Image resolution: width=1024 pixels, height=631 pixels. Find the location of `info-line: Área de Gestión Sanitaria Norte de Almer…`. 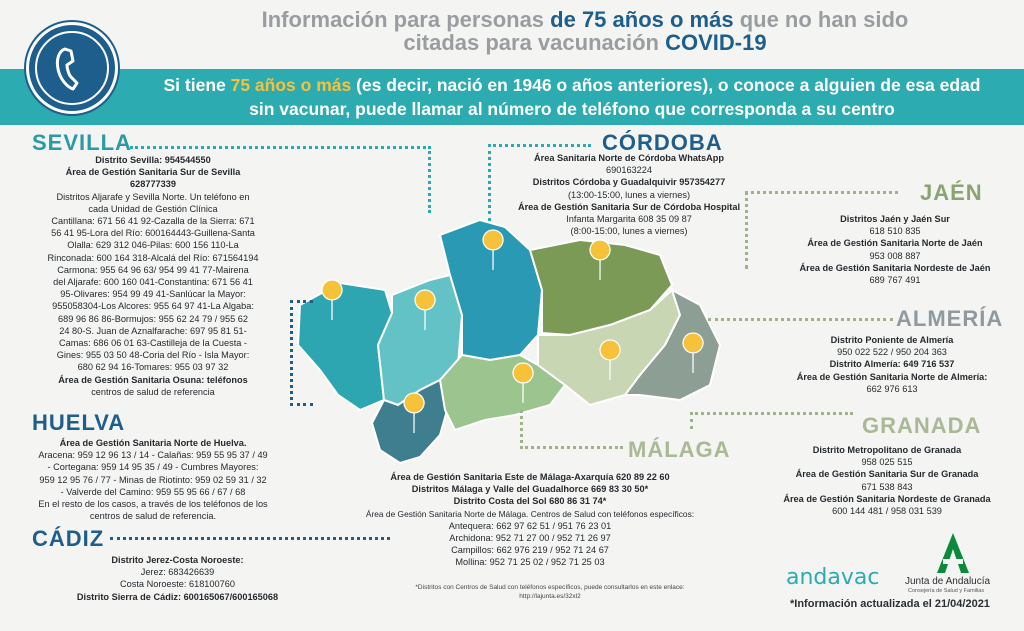

info-line: Área de Gestión Sanitaria Norte de Almer… is located at coordinates (892, 376).